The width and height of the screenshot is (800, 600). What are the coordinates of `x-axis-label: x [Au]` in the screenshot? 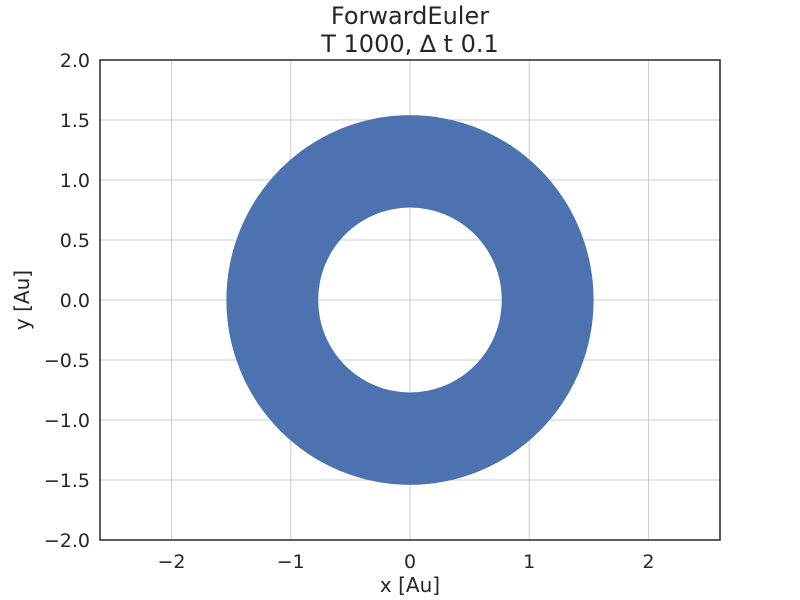 It's located at (410, 585).